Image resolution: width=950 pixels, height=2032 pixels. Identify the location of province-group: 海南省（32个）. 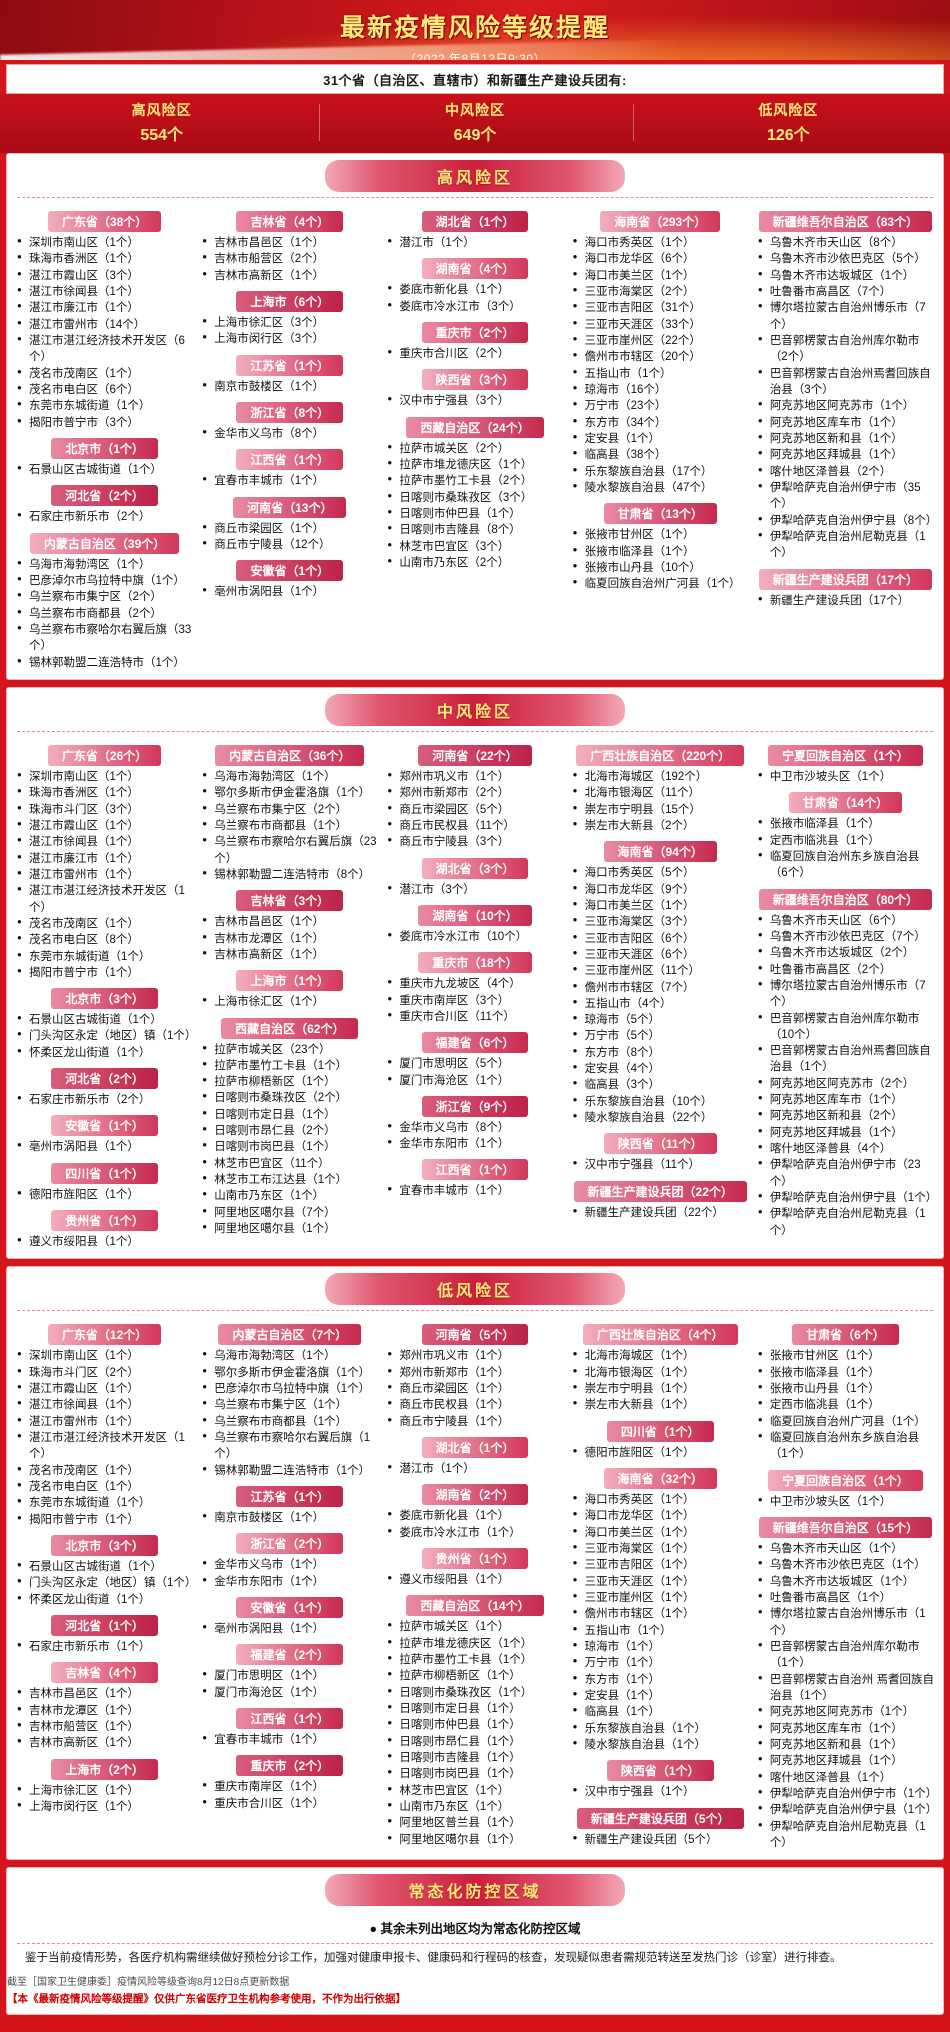
(660, 1476).